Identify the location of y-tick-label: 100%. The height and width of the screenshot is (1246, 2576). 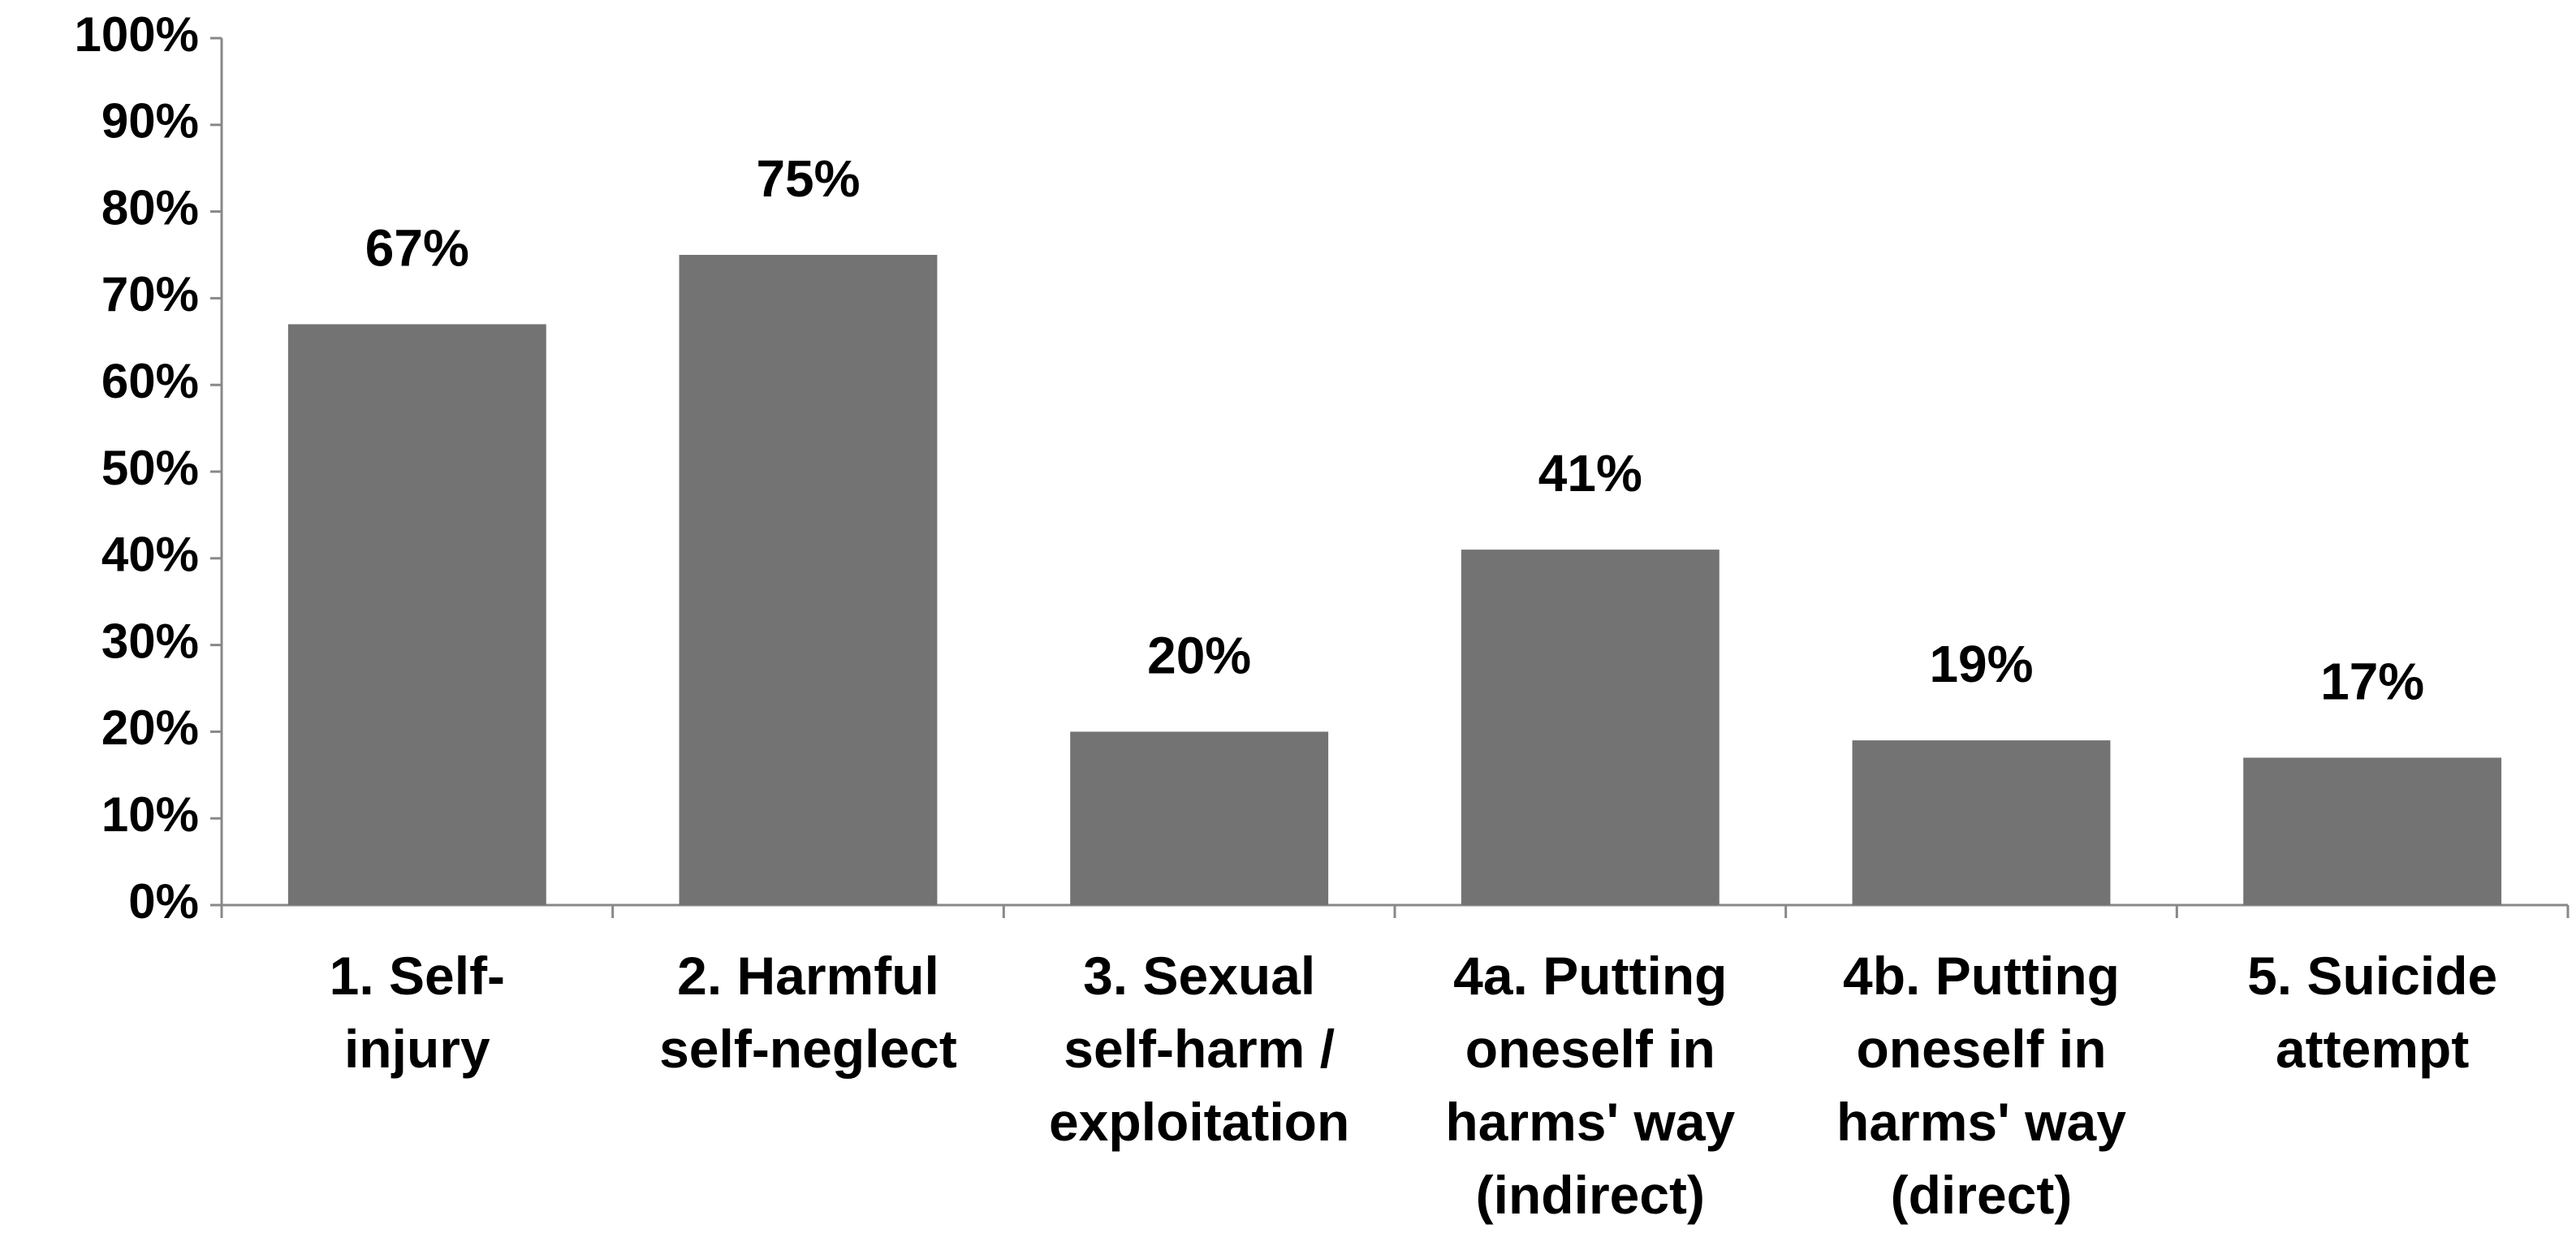
(137, 34).